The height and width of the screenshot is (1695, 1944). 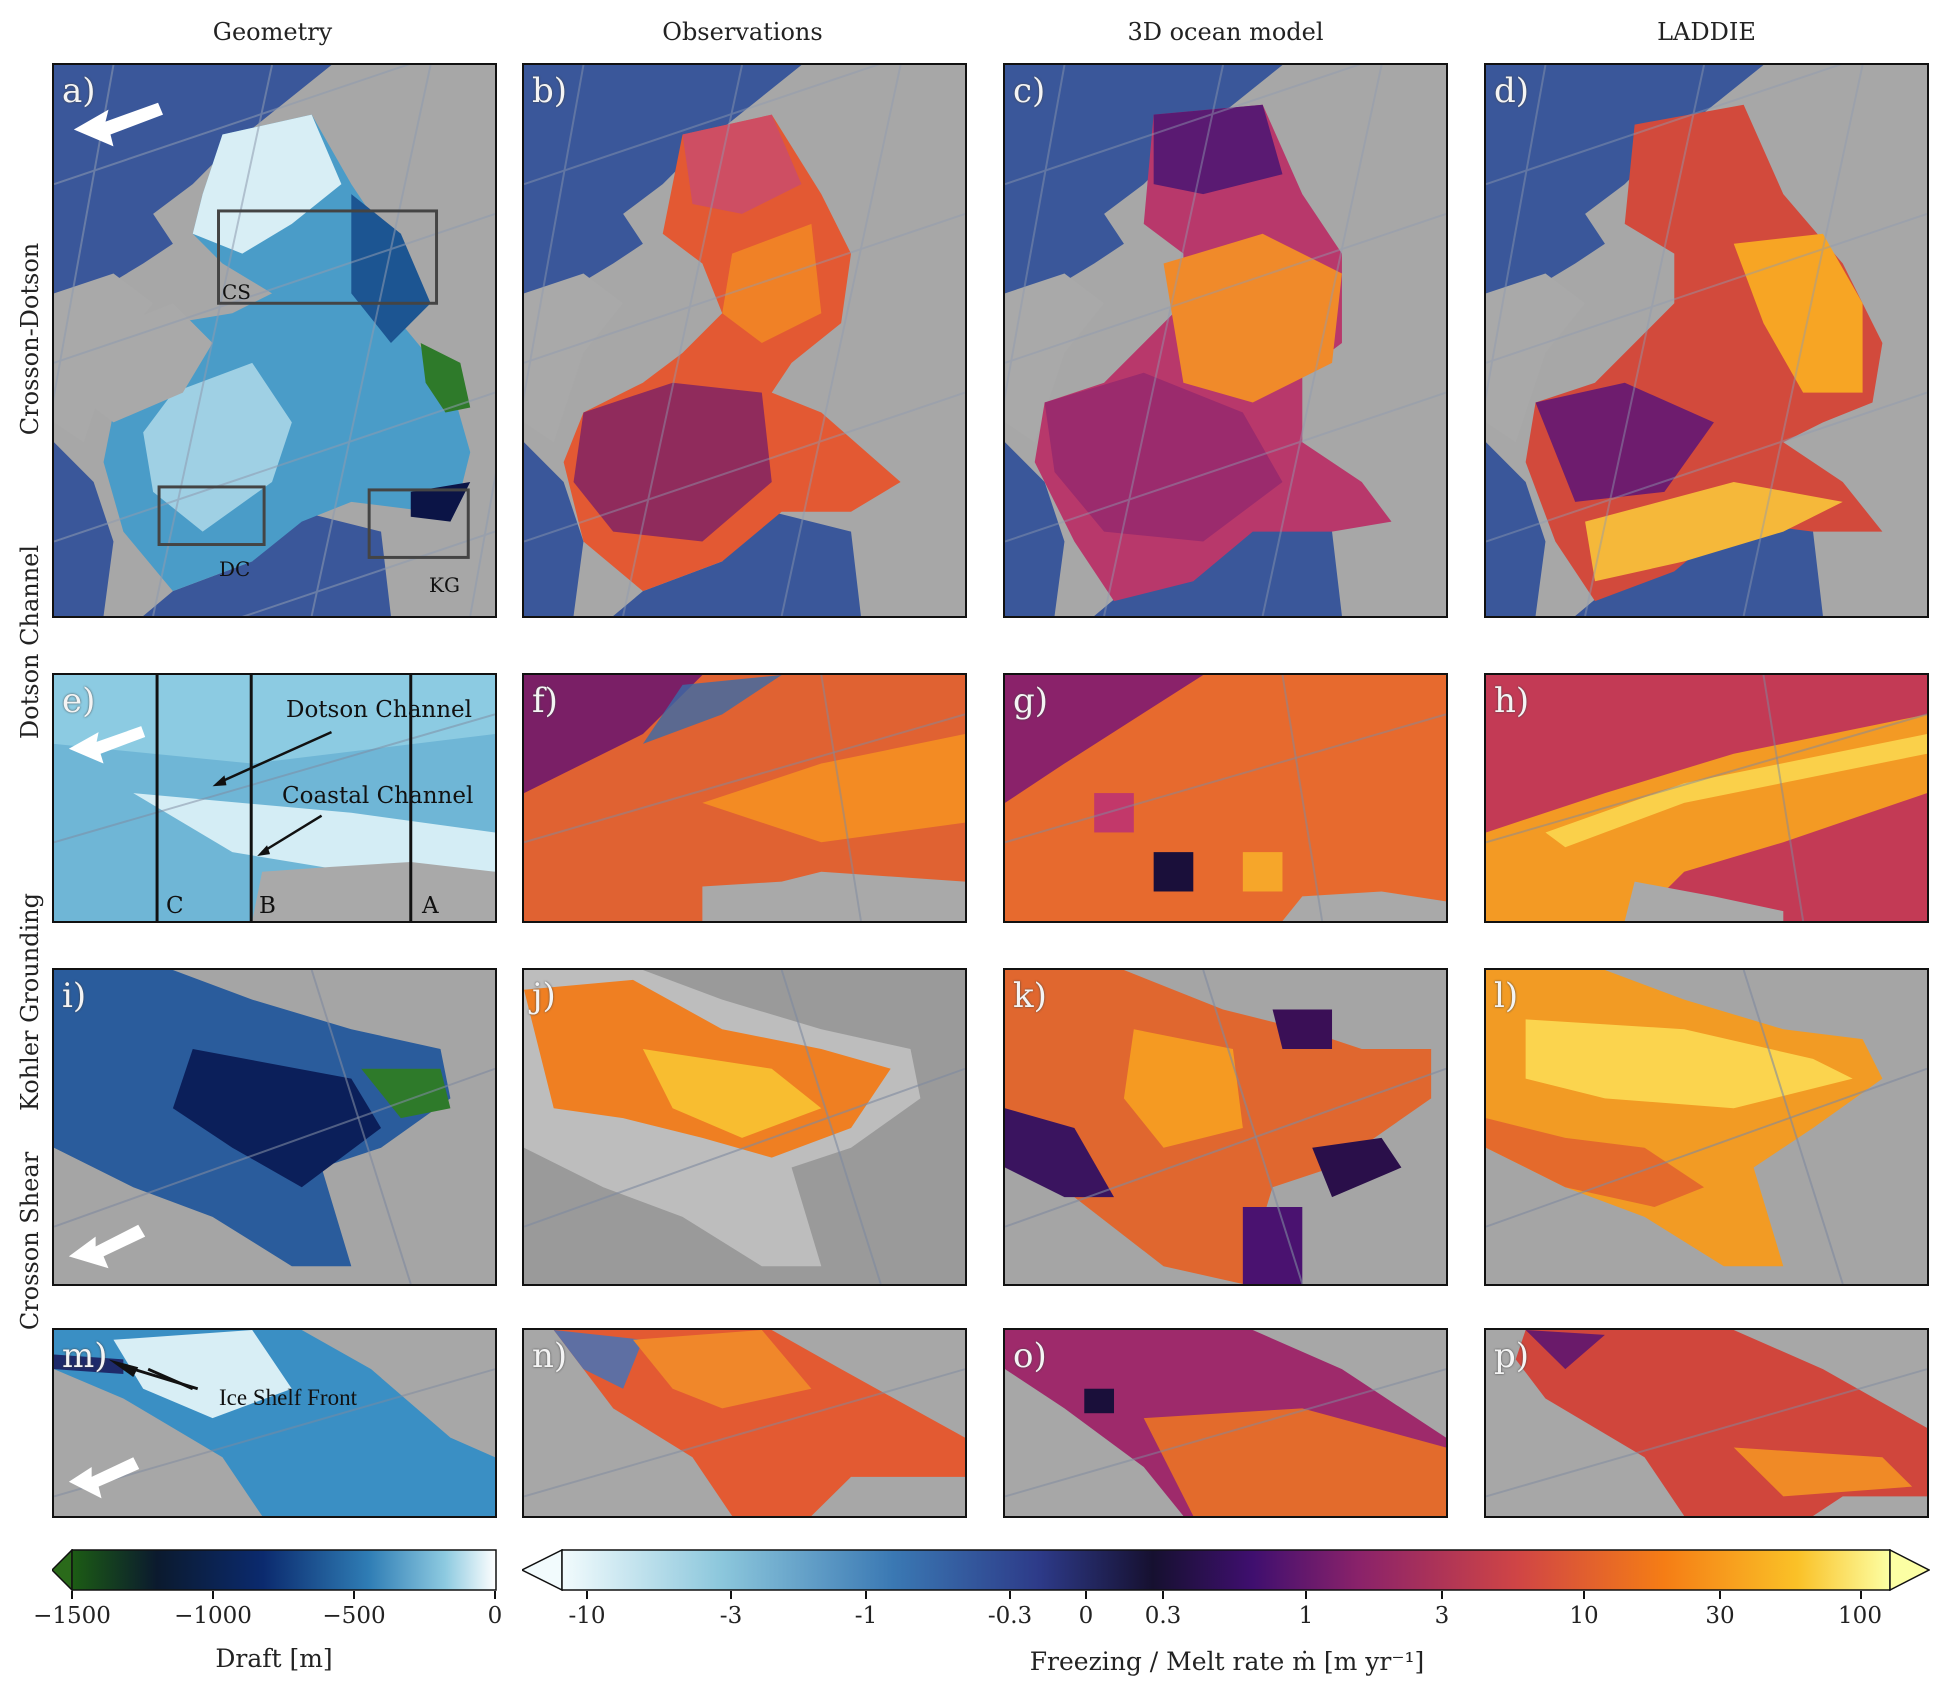 What do you see at coordinates (237, 292) in the screenshot?
I see `box-label-cs: CS` at bounding box center [237, 292].